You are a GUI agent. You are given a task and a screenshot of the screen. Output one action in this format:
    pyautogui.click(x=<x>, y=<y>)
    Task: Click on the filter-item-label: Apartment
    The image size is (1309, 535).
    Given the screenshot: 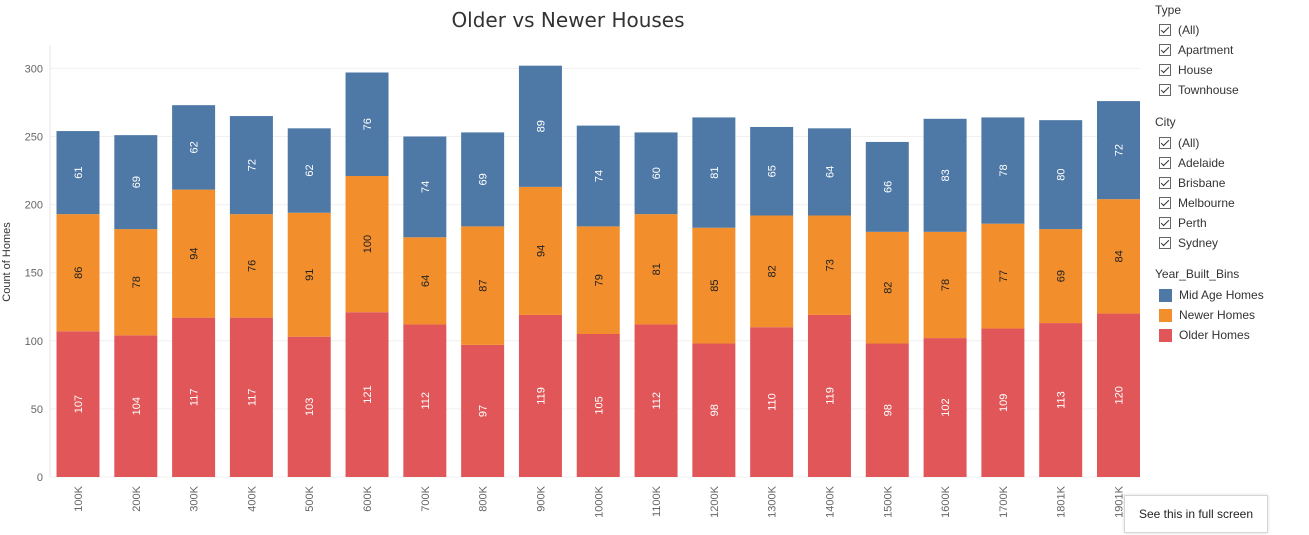 What is the action you would take?
    pyautogui.click(x=1206, y=50)
    